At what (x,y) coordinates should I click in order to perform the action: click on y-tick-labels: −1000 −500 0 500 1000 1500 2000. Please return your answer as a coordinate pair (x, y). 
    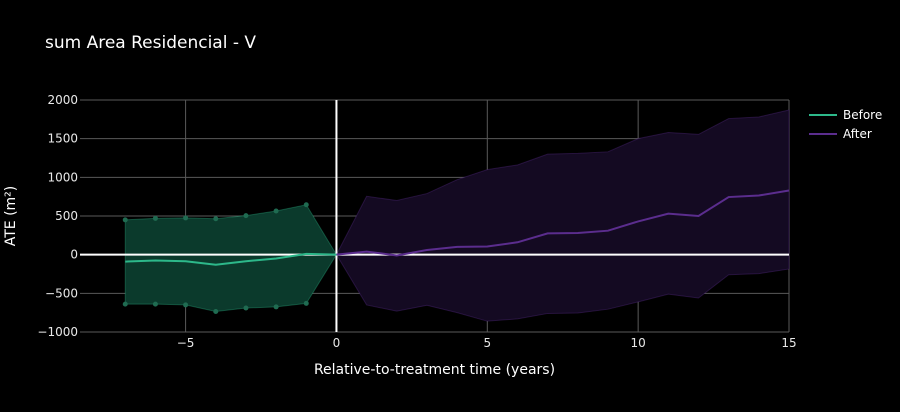
    Looking at the image, I should click on (57, 216).